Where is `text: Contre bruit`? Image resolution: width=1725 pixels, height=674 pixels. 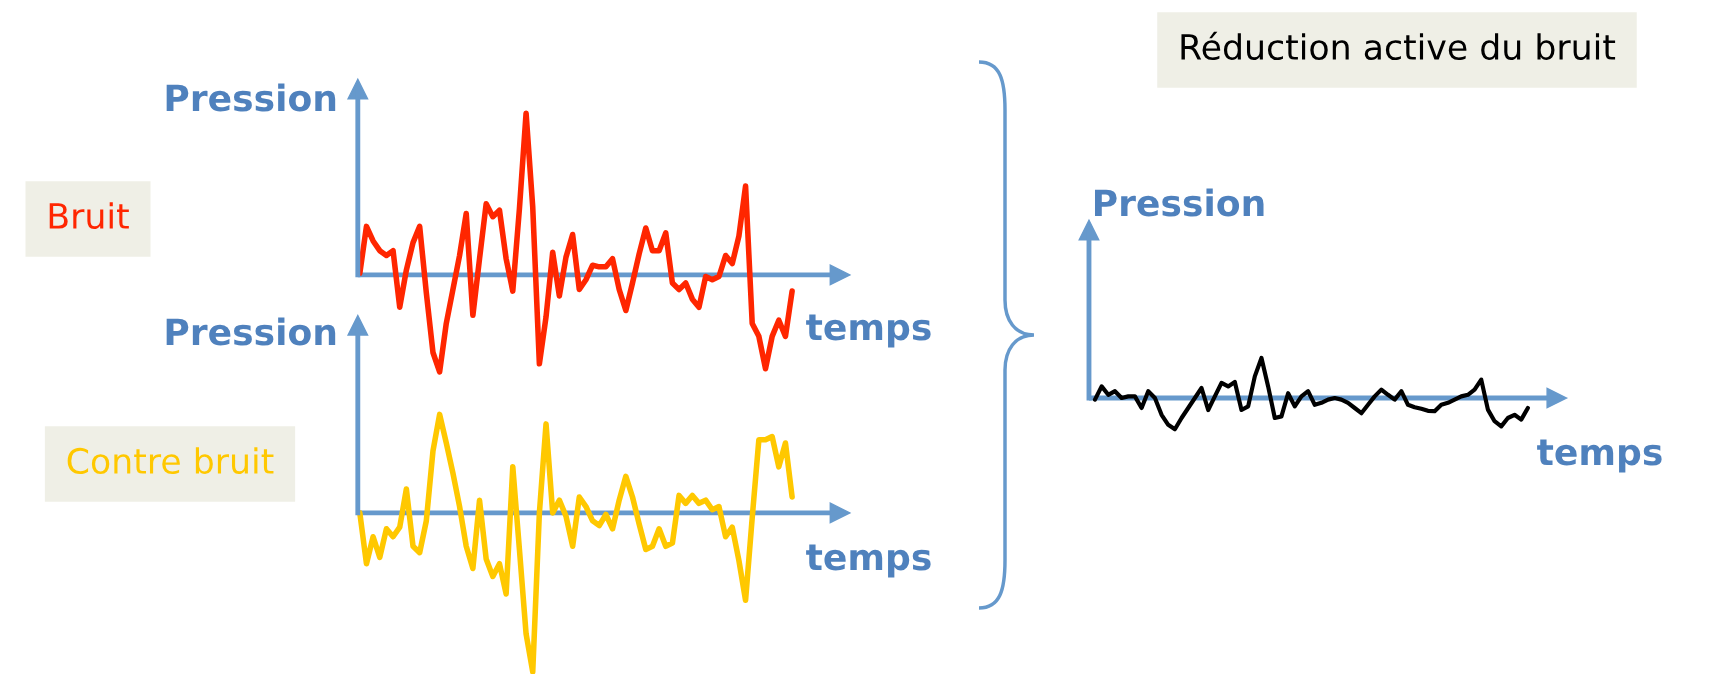
text: Contre bruit is located at coordinates (170, 461).